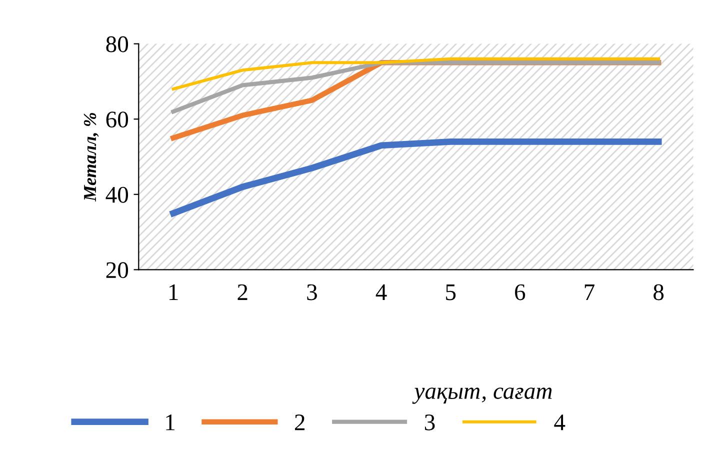 Image resolution: width=711 pixels, height=461 pixels. What do you see at coordinates (520, 292) in the screenshot?
I see `x-tick-label: 6` at bounding box center [520, 292].